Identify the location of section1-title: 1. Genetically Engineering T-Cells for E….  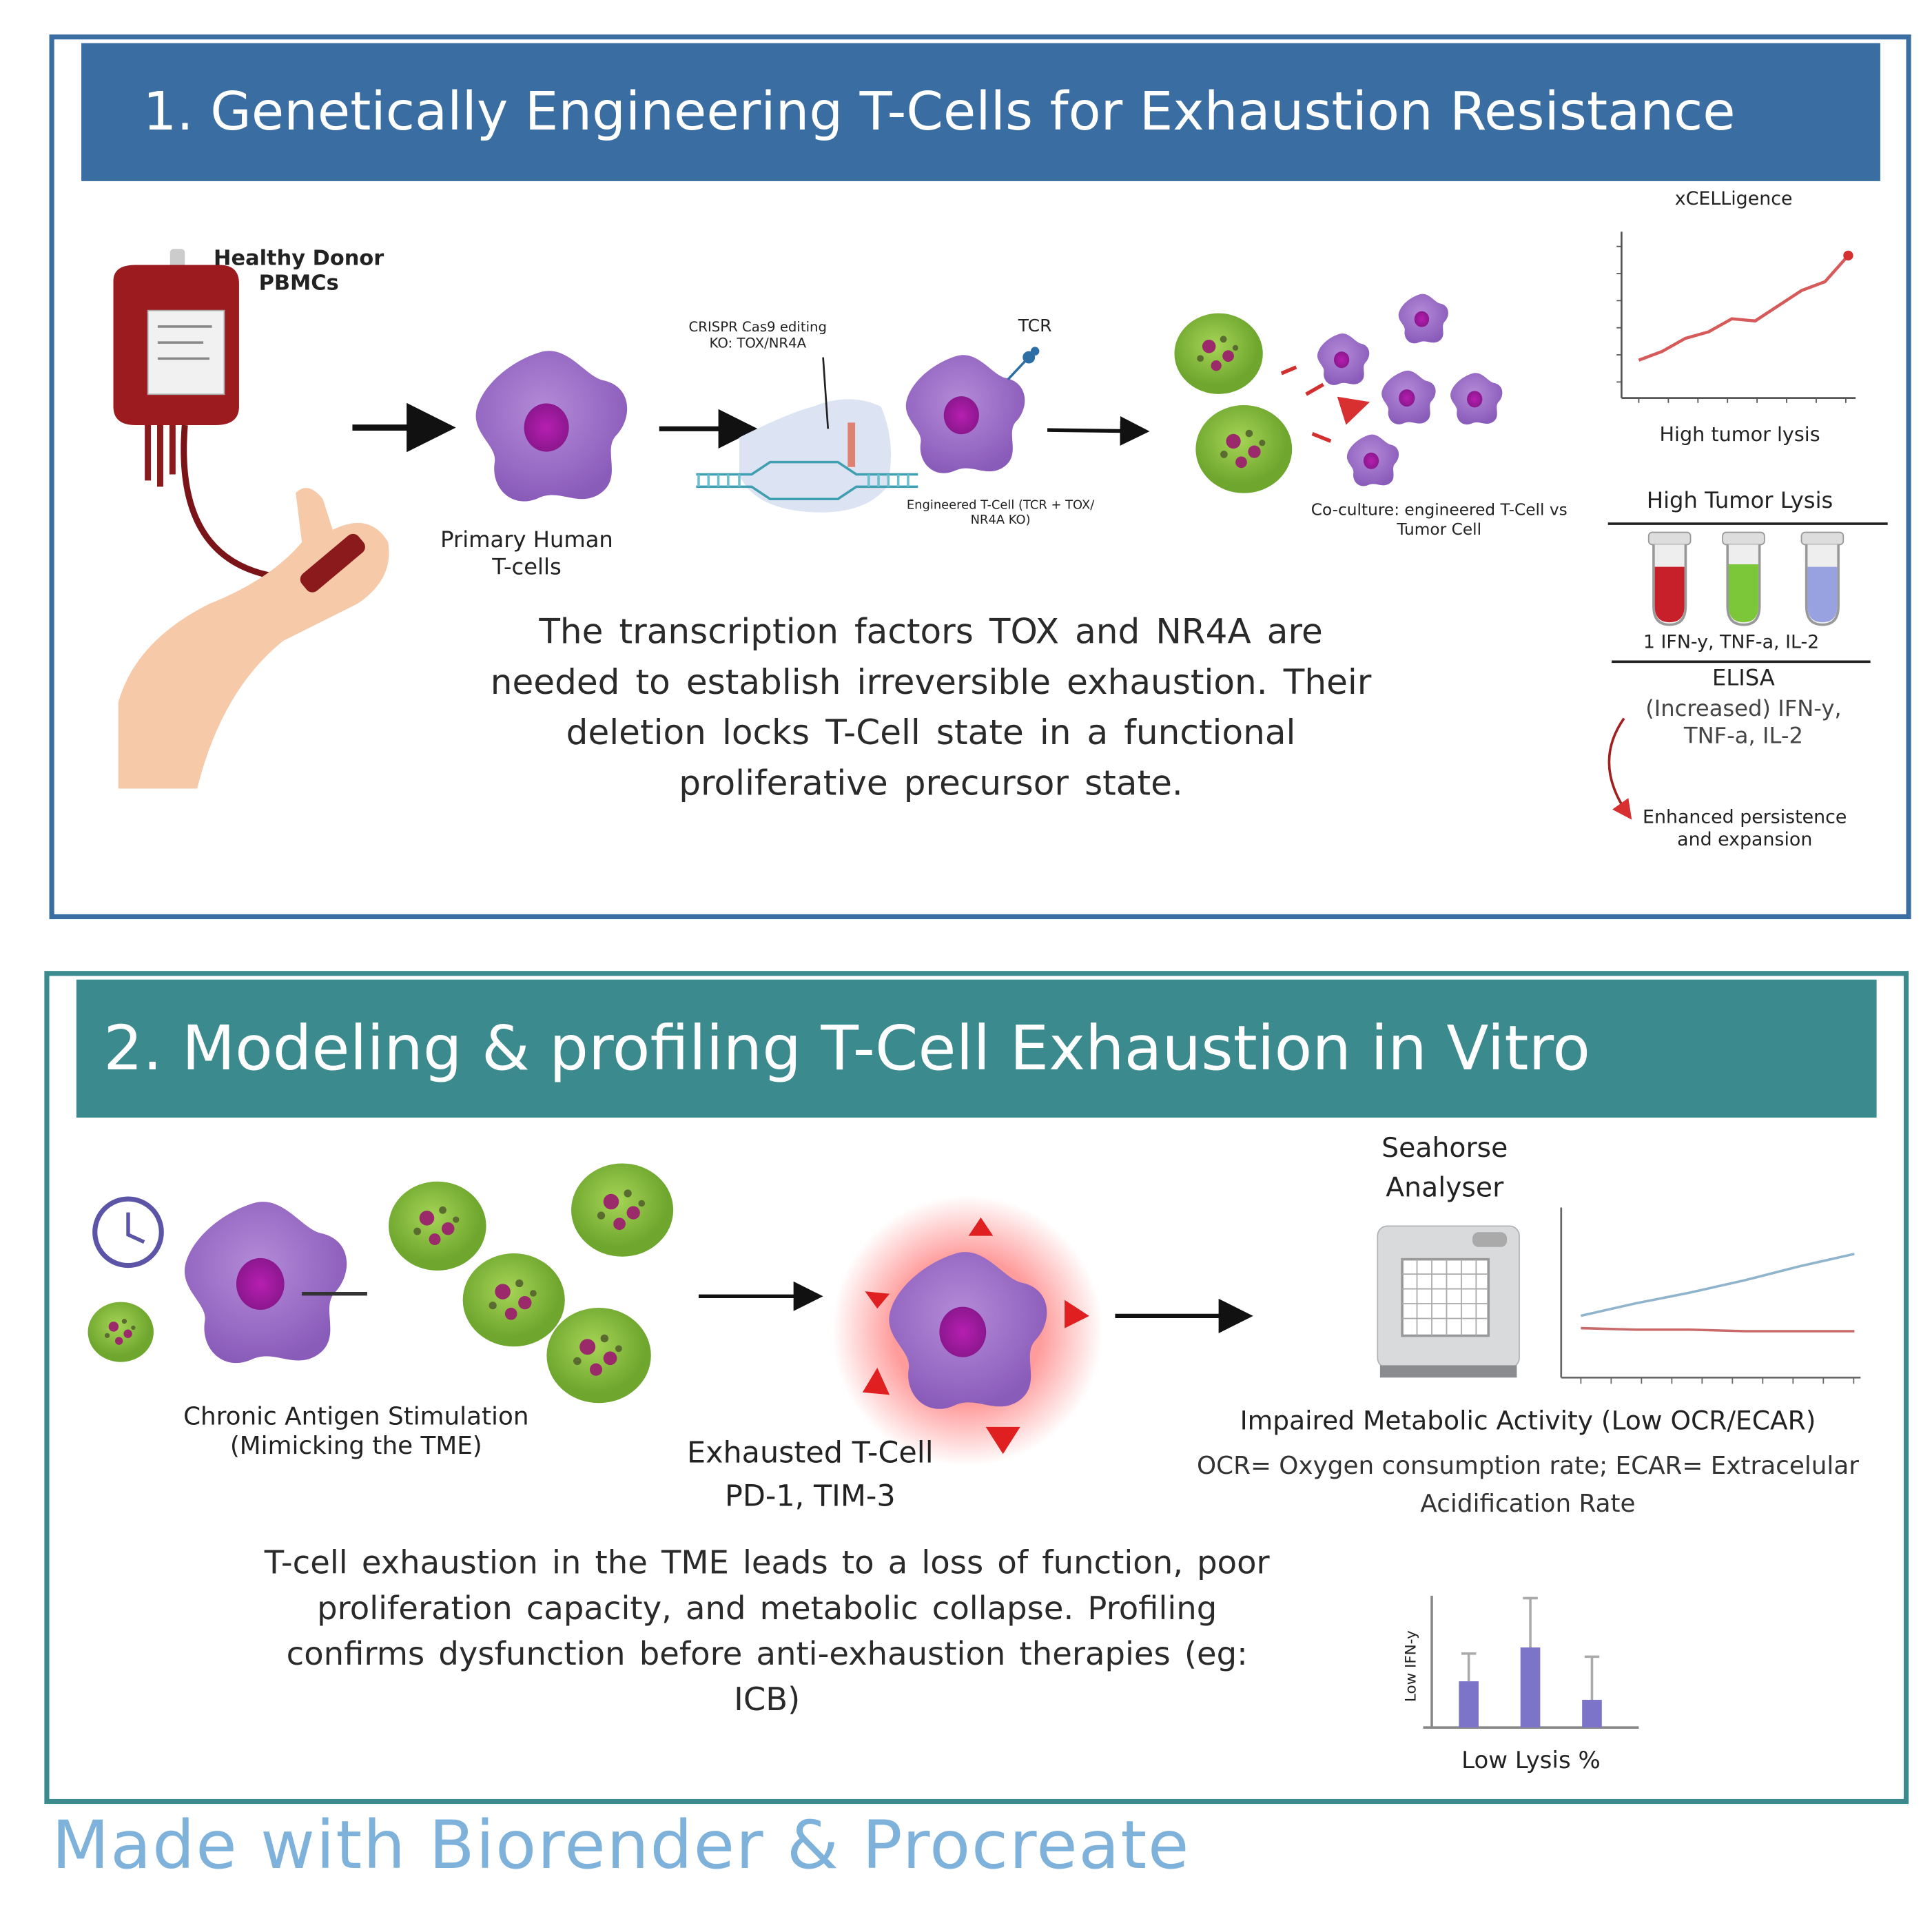
(939, 112).